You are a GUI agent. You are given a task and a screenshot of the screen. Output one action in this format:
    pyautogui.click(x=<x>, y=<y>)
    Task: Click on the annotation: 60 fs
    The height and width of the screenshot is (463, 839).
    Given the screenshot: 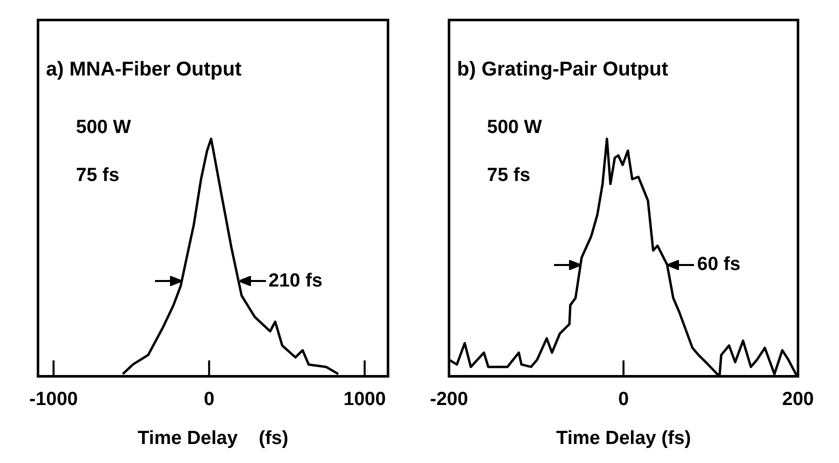 What is the action you would take?
    pyautogui.click(x=718, y=264)
    